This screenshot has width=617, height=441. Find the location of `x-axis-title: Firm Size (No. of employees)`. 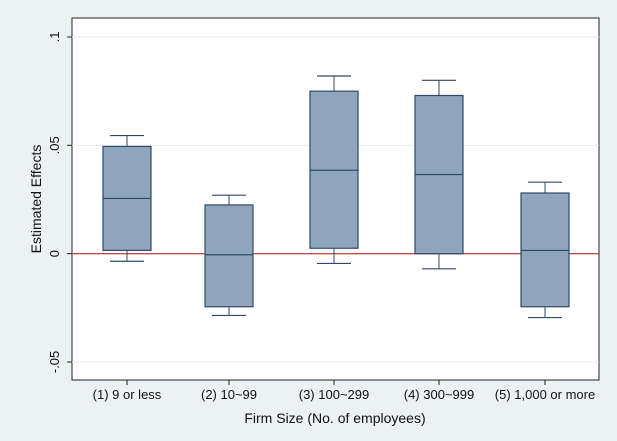

x-axis-title: Firm Size (No. of employees) is located at coordinates (334, 418).